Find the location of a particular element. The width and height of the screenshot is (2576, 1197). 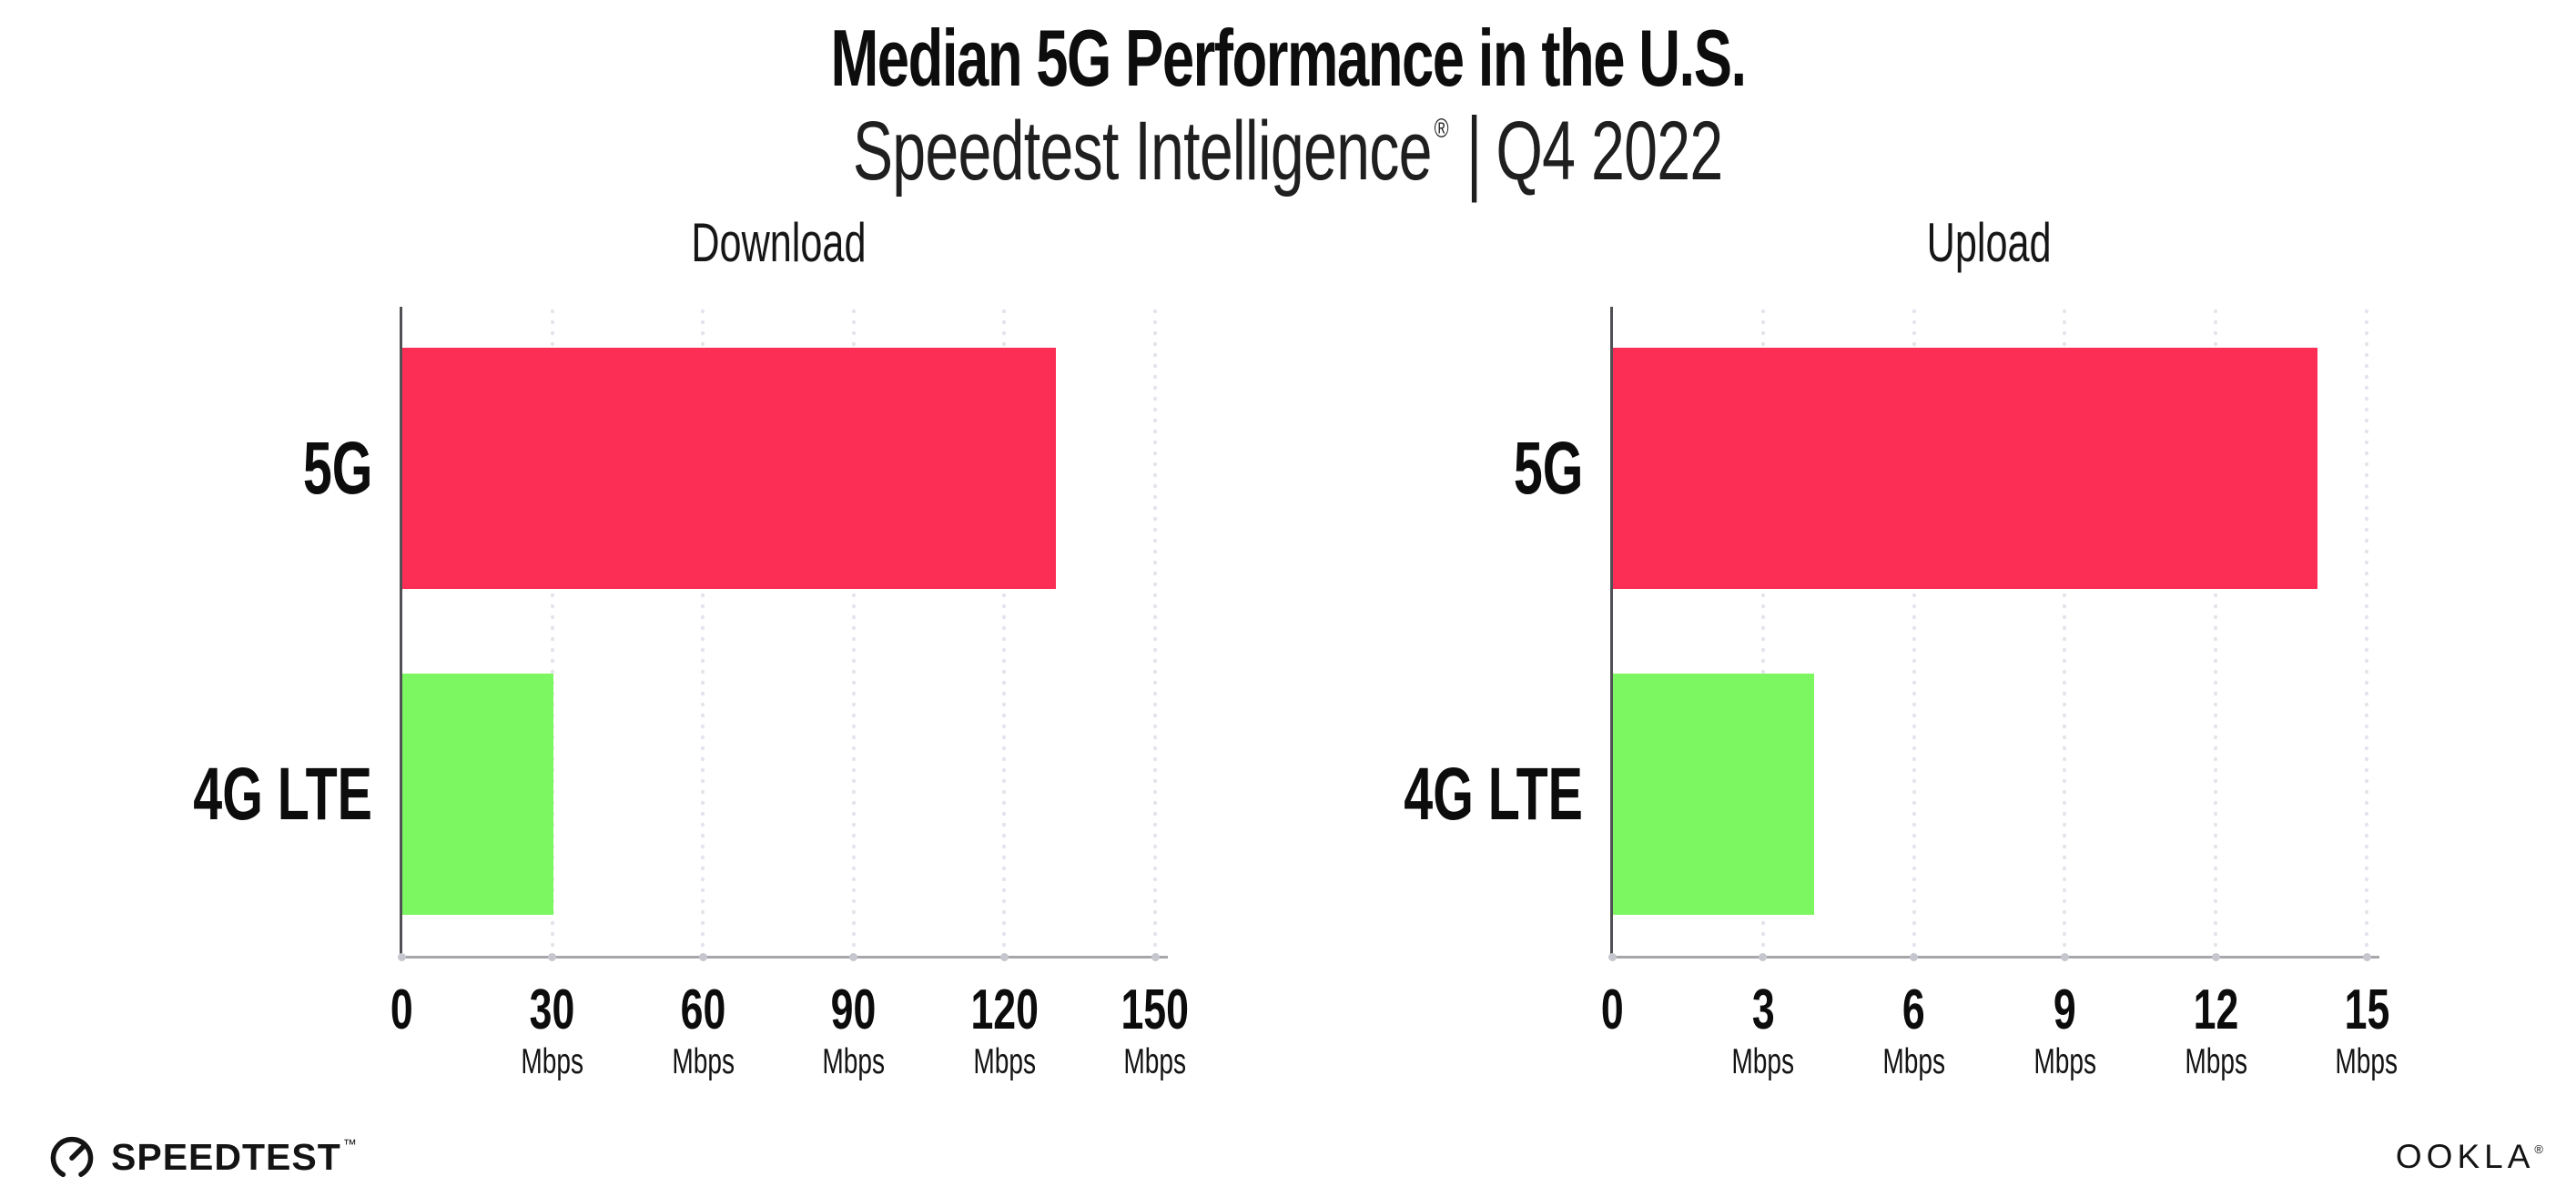

tick-label-upload-6: 6 Mbps is located at coordinates (1914, 1033).